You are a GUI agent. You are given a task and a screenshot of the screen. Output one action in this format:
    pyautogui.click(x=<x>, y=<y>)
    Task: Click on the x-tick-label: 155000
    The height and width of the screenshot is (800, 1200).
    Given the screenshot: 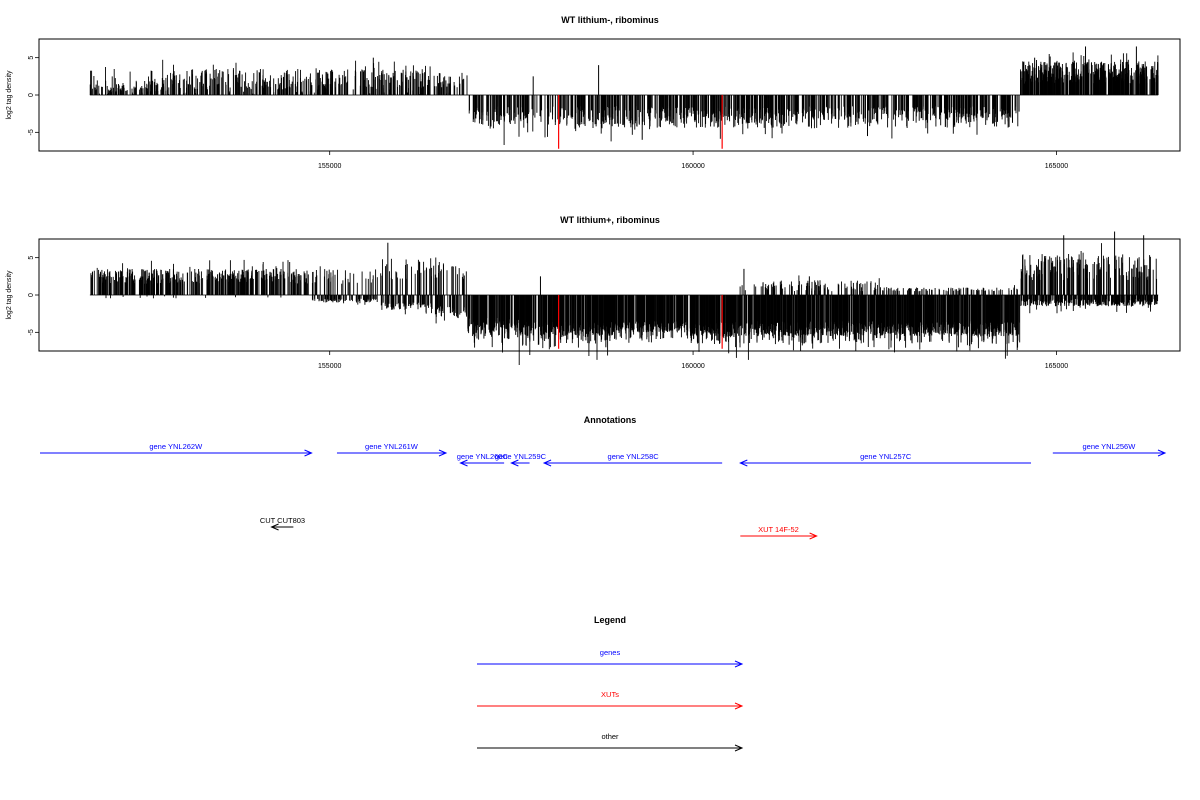 What is the action you would take?
    pyautogui.click(x=329, y=166)
    